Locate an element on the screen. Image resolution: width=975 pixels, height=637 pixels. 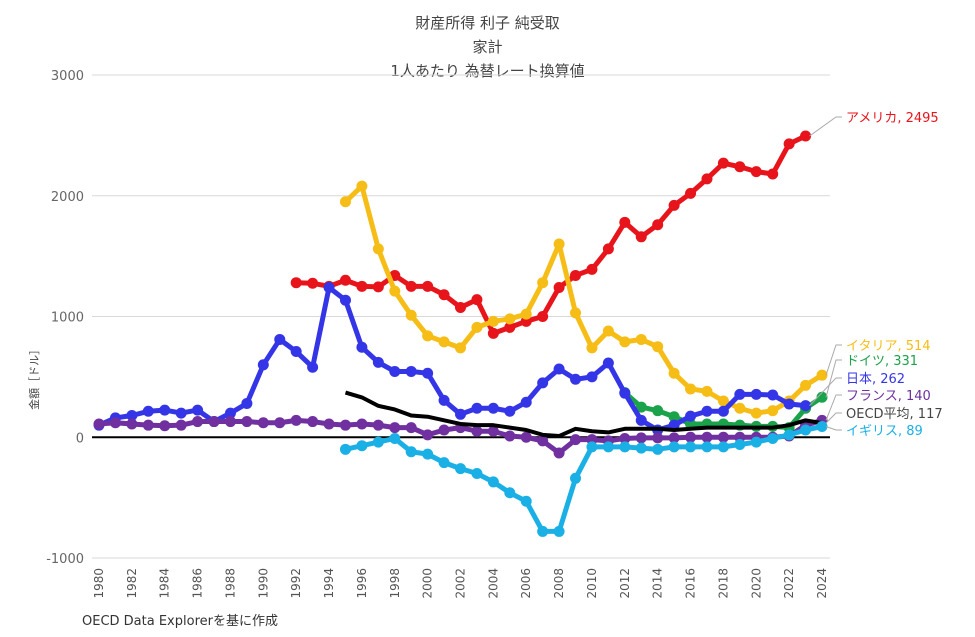
y-axis-label: 金額［ドル］ is located at coordinates (34, 377).